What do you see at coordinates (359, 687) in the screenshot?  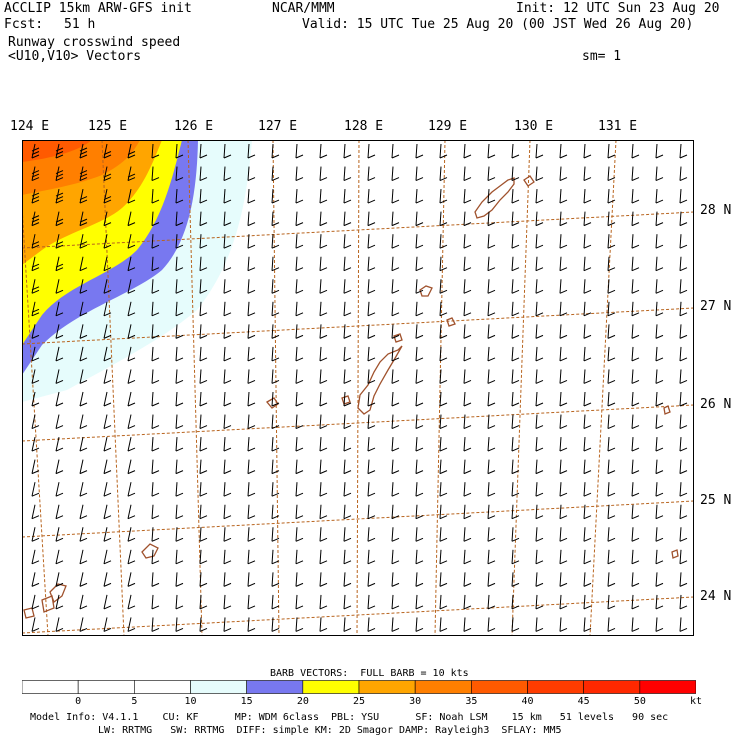 I see `colorbar` at bounding box center [359, 687].